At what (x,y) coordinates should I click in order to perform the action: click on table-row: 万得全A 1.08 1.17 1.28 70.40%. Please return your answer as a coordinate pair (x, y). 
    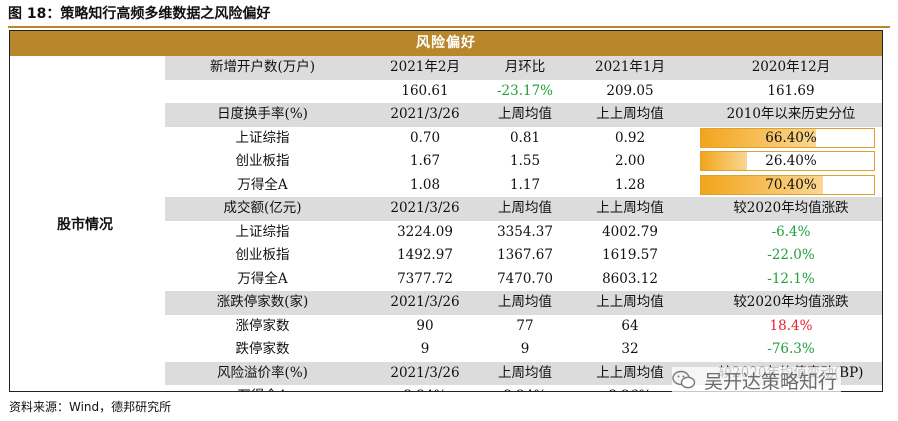
    Looking at the image, I should click on (523, 186).